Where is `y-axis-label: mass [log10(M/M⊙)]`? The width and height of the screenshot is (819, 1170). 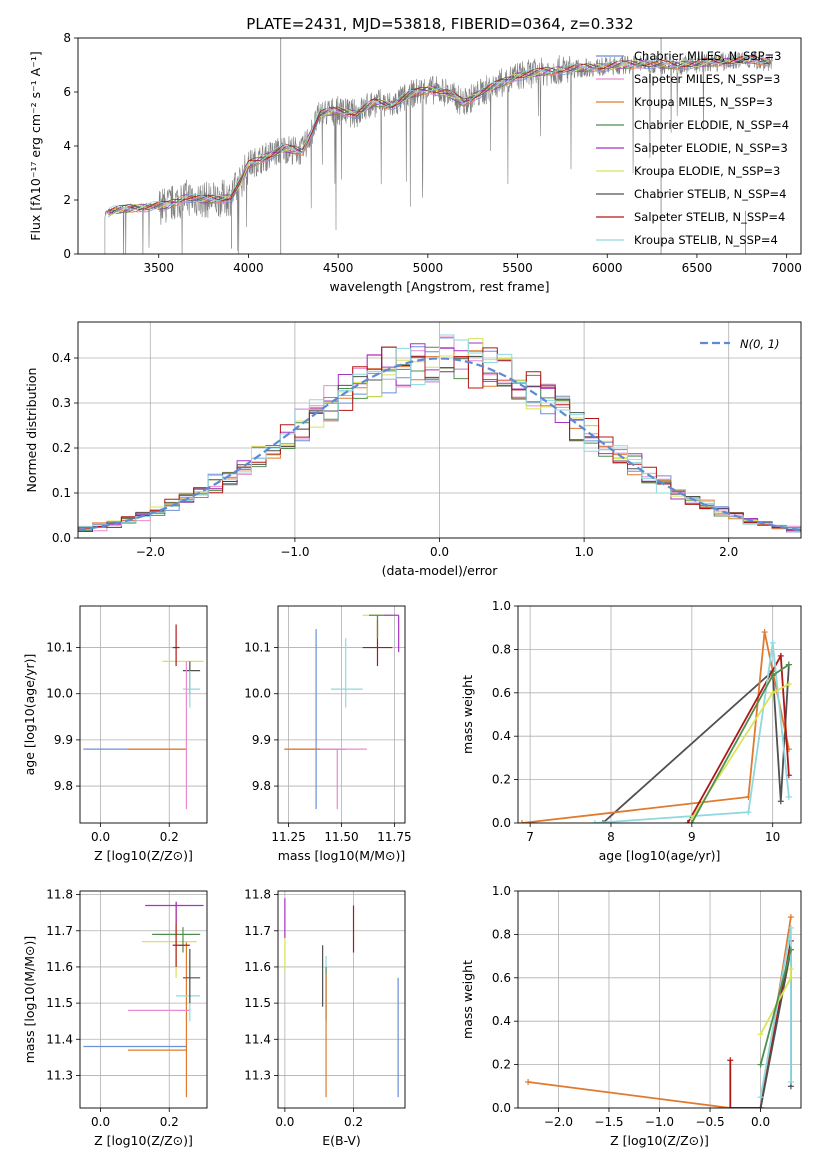 y-axis-label: mass [log10(M/M⊙)] is located at coordinates (29, 1000).